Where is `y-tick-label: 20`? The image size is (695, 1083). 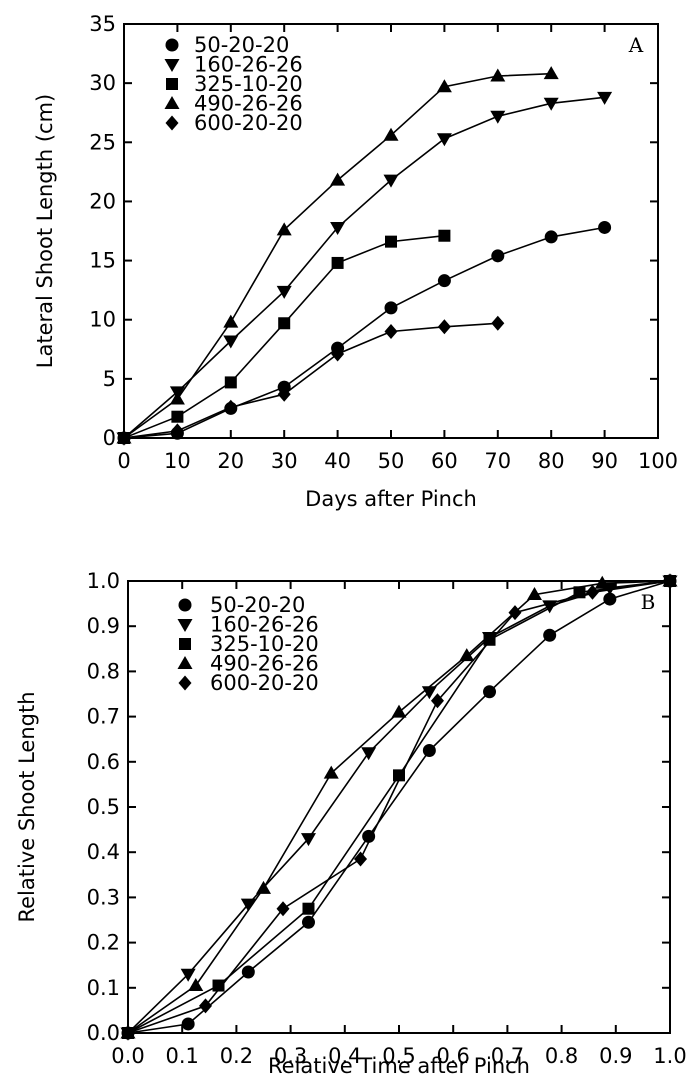 y-tick-label: 20 is located at coordinates (102, 201).